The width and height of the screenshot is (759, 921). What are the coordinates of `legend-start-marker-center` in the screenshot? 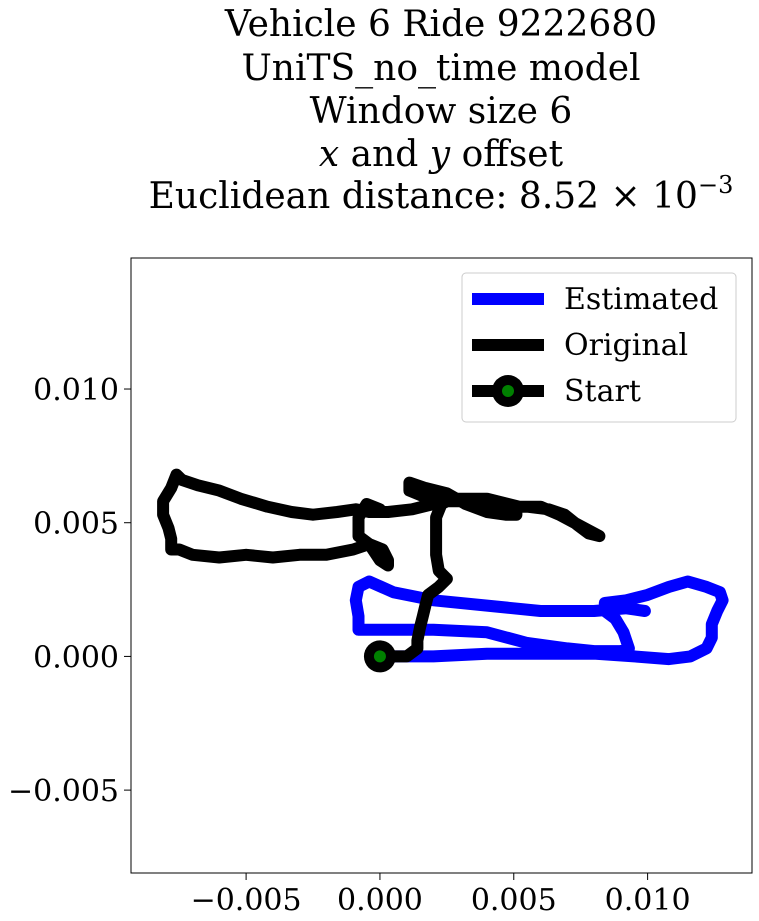 It's located at (508, 391).